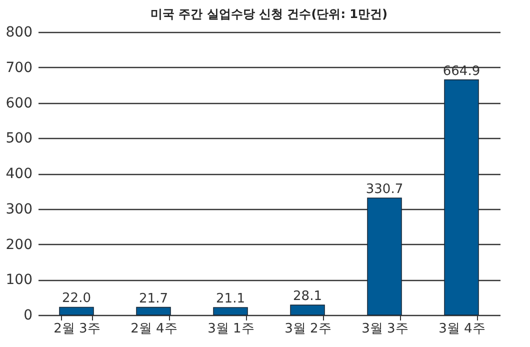  I want to click on x-tick-label: 2월 4주, so click(154, 329).